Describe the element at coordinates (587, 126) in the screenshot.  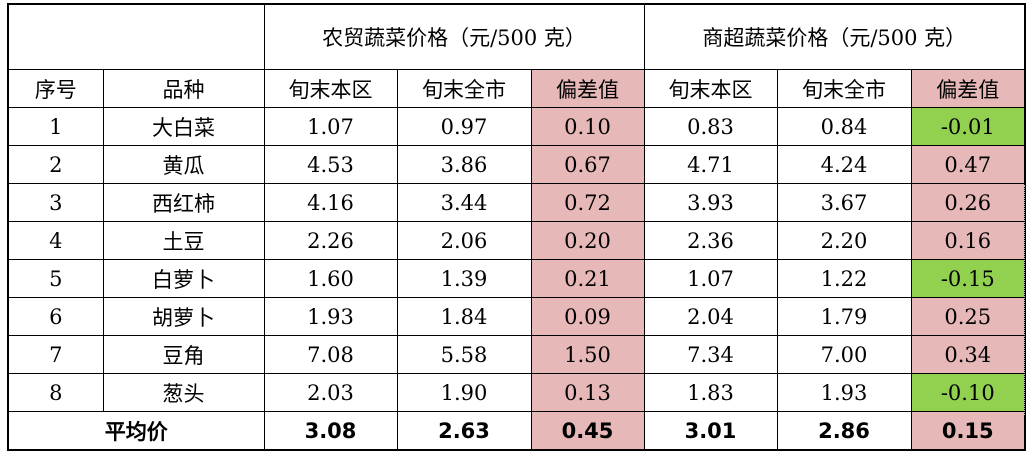
I see `farm-deviation: 0.10` at that location.